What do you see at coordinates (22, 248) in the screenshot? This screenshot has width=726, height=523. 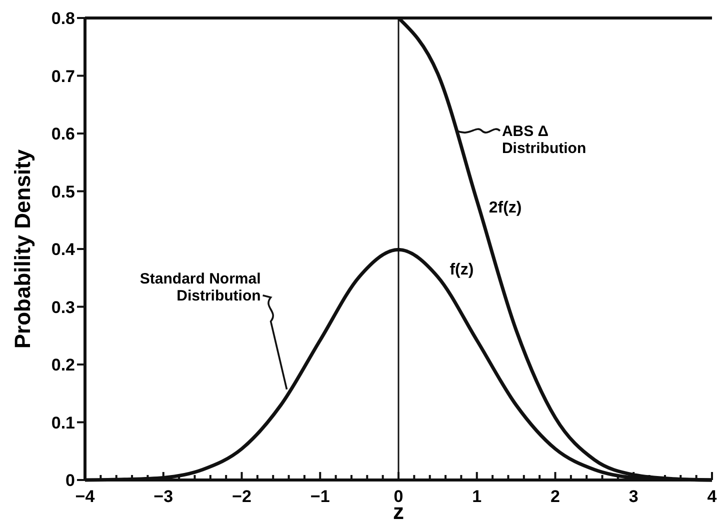 I see `y-axis-title: Probability Density` at bounding box center [22, 248].